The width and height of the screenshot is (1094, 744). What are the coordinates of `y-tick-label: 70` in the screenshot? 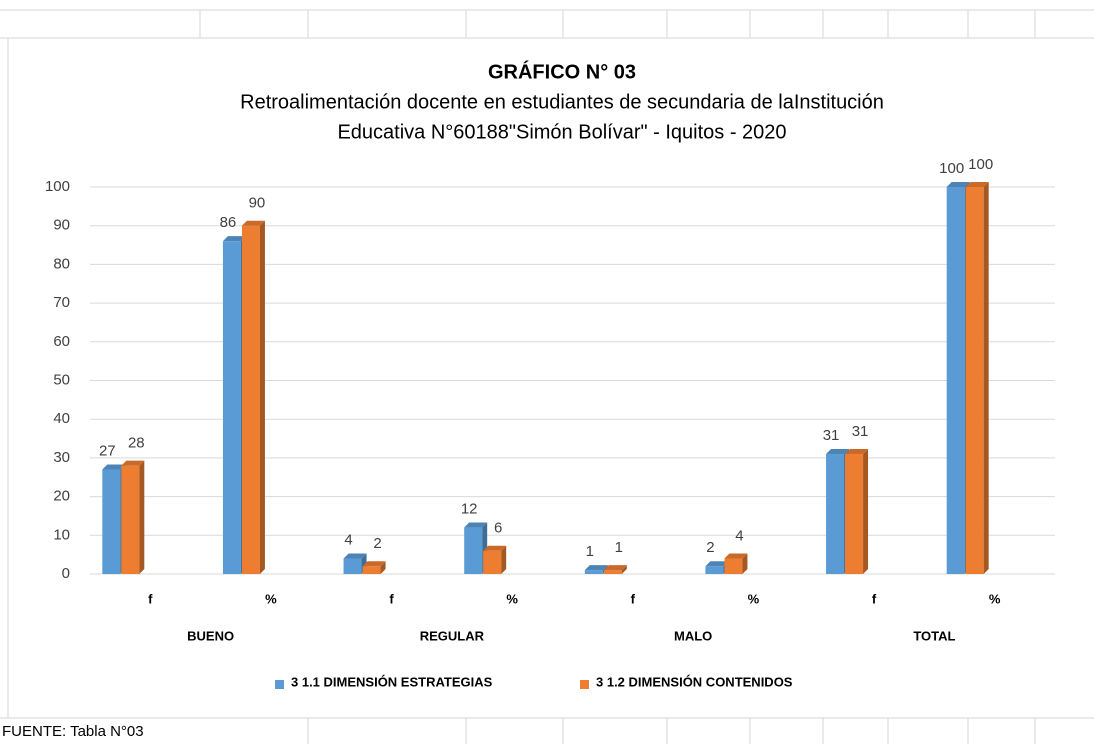 It's located at (61, 302).